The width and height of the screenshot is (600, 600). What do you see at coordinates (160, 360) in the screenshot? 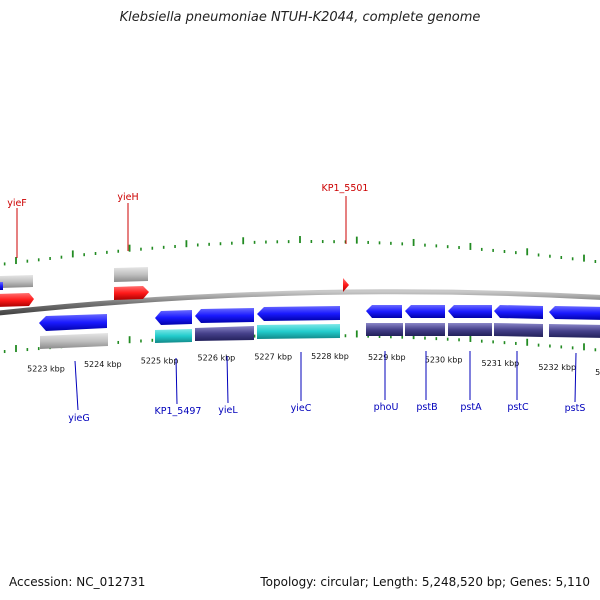
I see `tick-label: 5225 kbp` at bounding box center [160, 360].